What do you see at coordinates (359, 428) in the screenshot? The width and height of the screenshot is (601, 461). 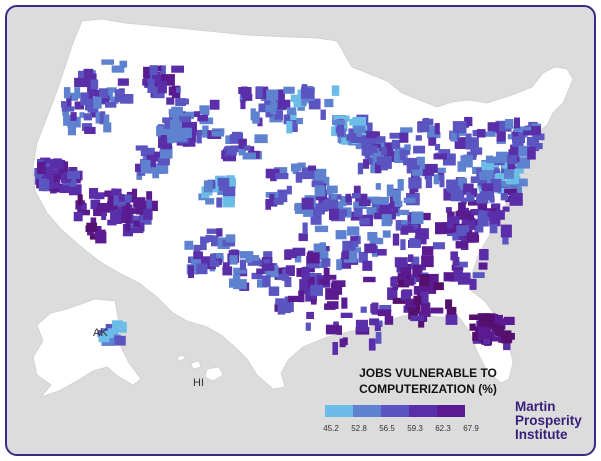 I see `legend-tick-label: 52.8` at bounding box center [359, 428].